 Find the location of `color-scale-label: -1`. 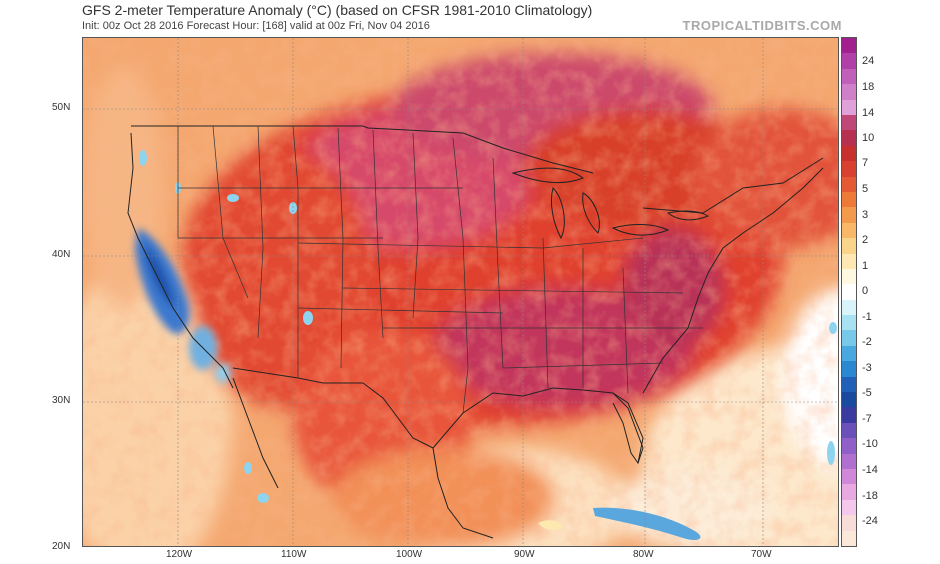

color-scale-label: -1 is located at coordinates (867, 317).